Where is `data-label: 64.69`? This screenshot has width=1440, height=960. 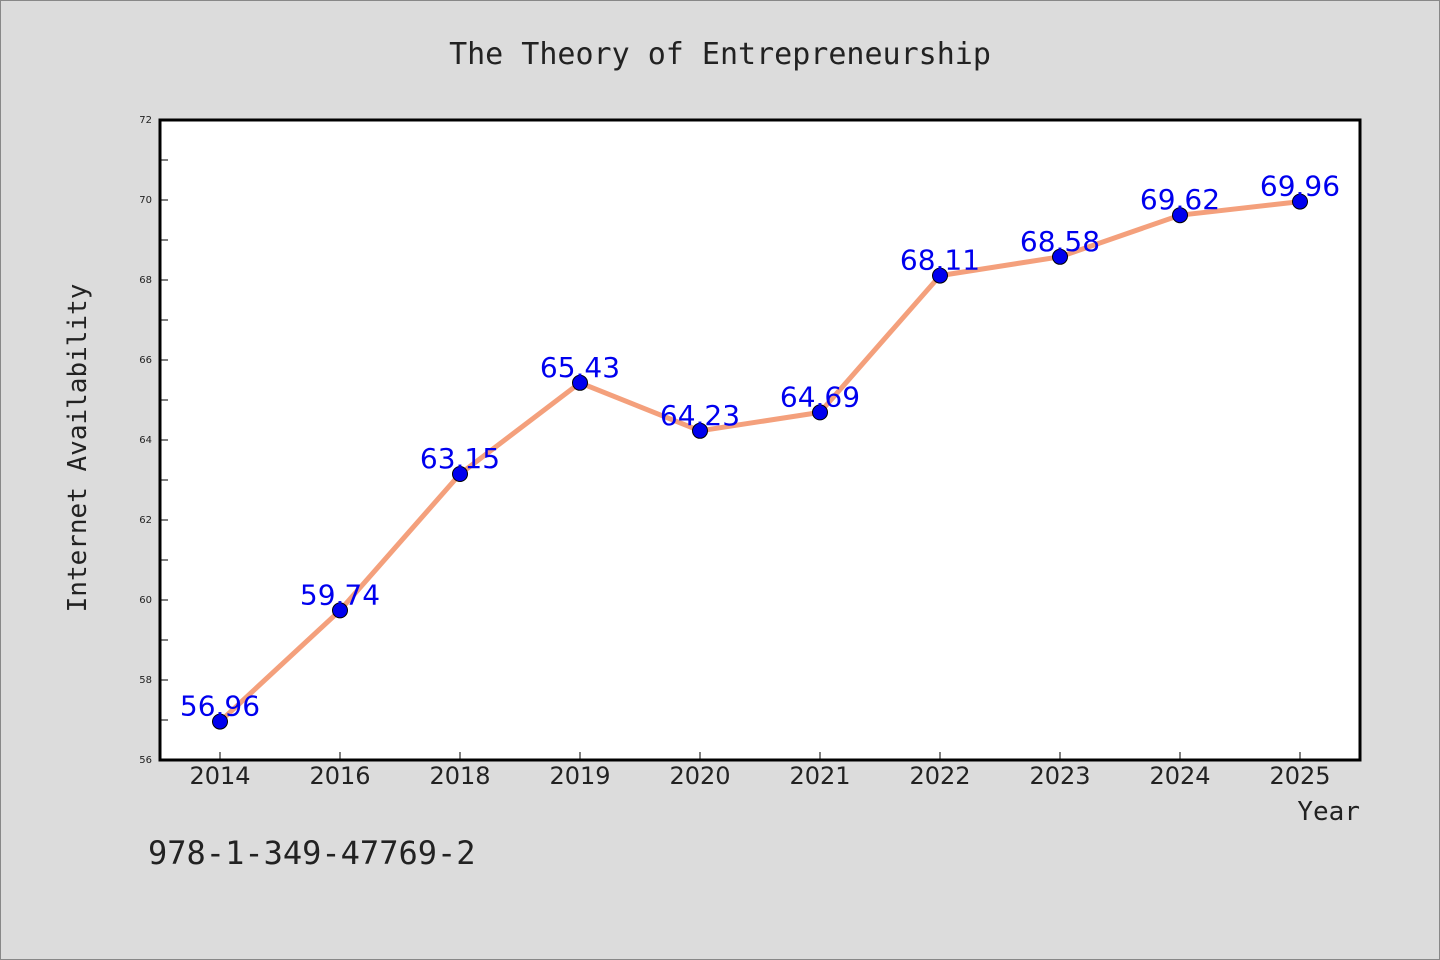 data-label: 64.69 is located at coordinates (820, 396).